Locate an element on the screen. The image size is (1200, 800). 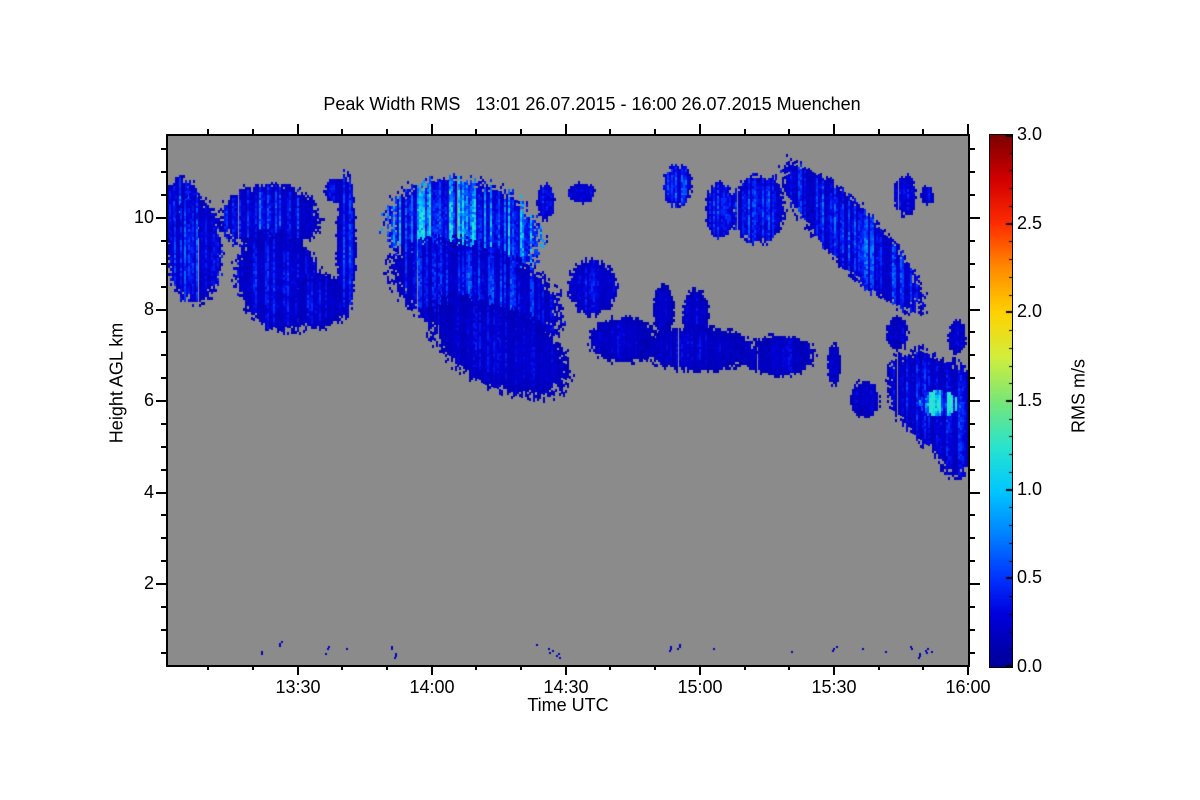
x-tick-label: 14:00 is located at coordinates (432, 687).